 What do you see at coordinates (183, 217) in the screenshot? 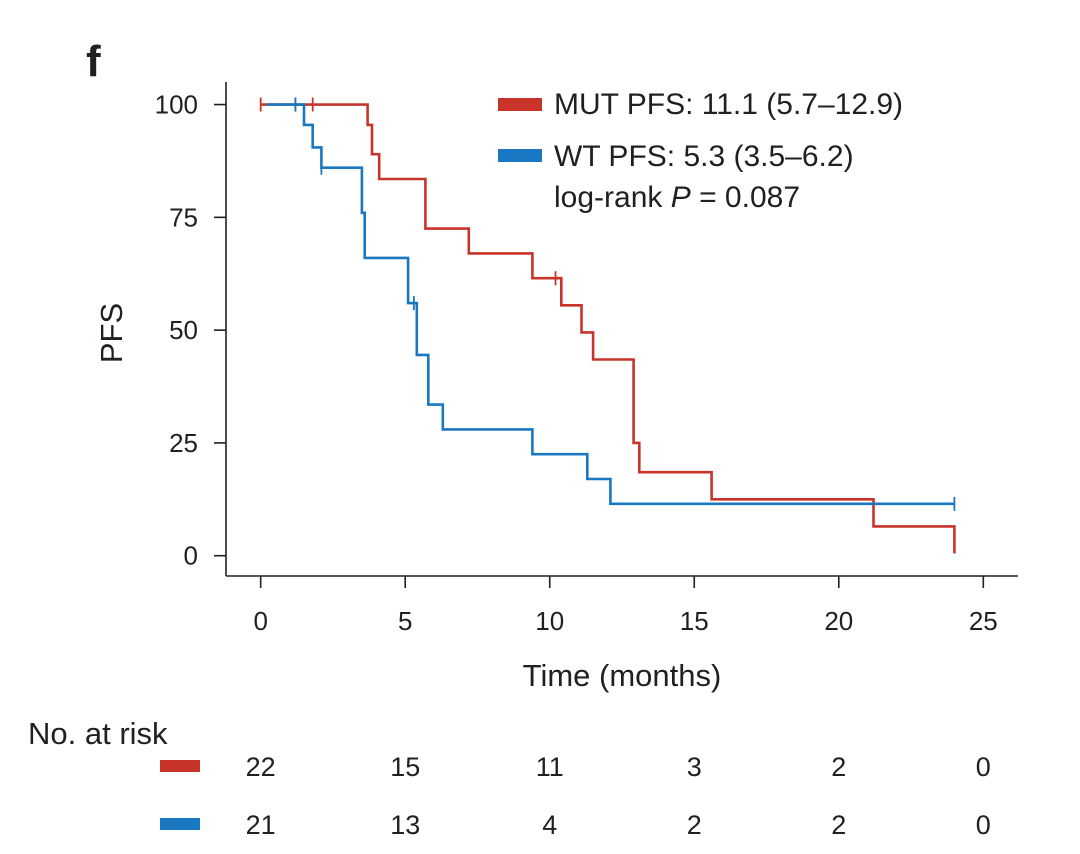
I see `y-tick-label: 75` at bounding box center [183, 217].